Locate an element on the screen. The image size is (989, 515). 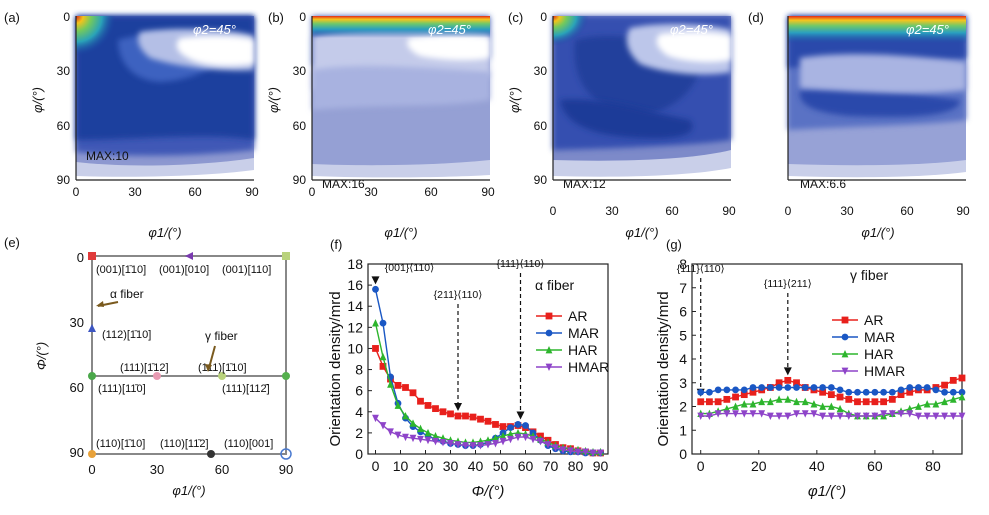
panel-label: (b) is located at coordinates (276, 17).